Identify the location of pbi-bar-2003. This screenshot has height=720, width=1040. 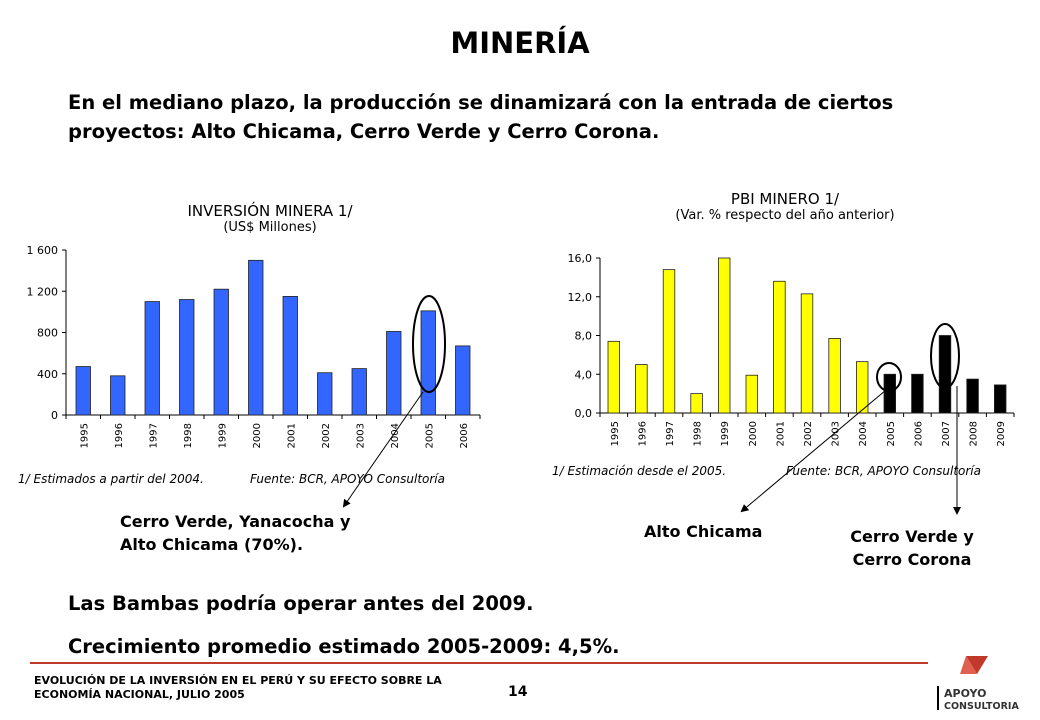
(834, 376).